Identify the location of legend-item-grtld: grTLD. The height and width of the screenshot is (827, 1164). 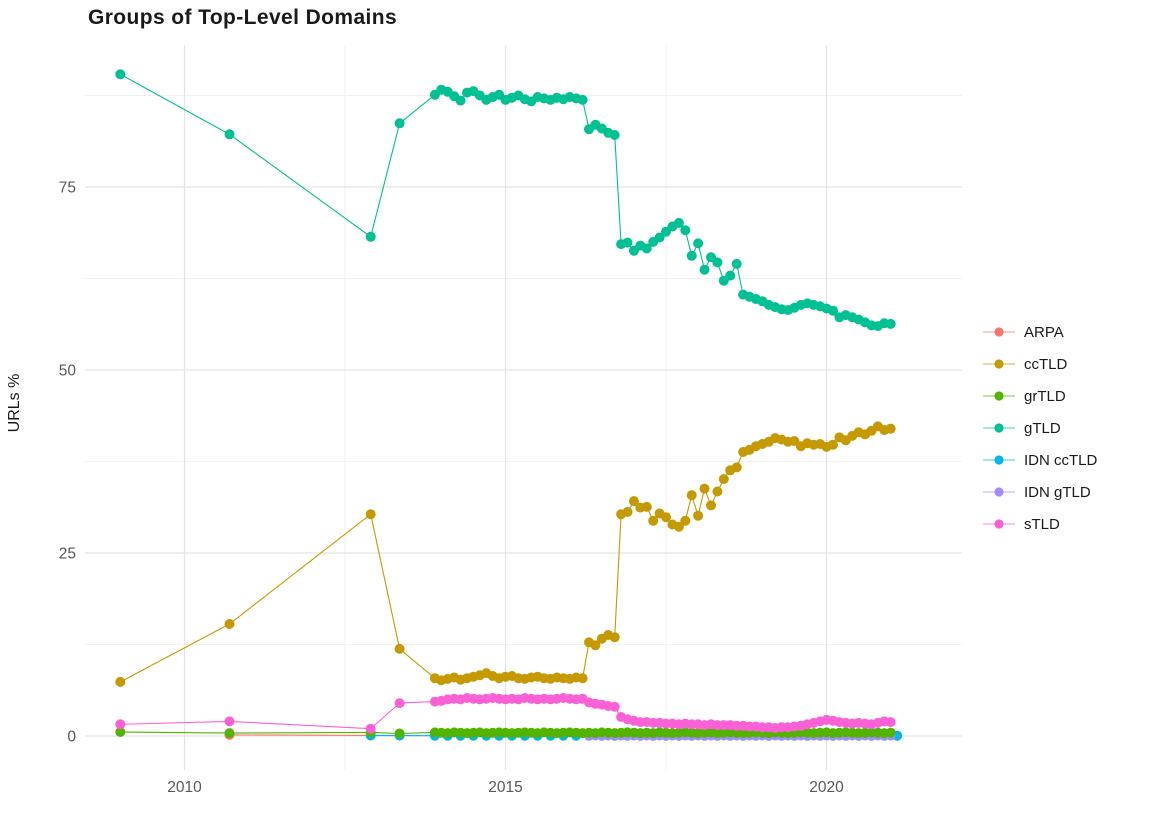
(1039, 396).